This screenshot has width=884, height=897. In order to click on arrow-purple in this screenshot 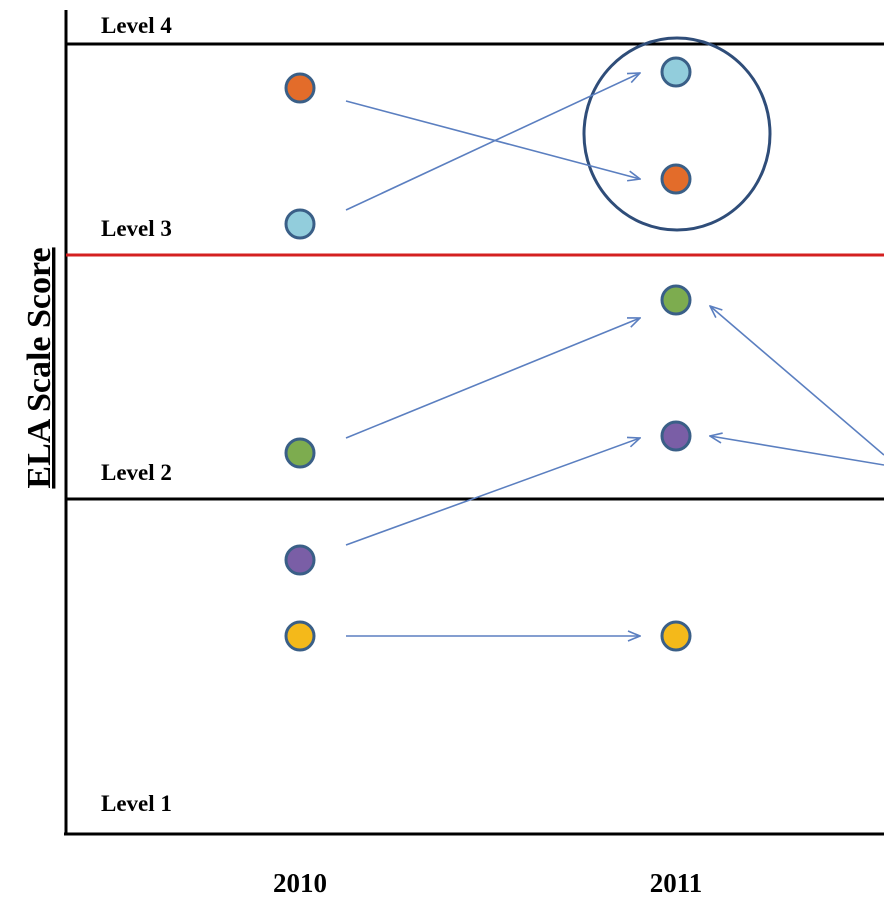, I will do `click(492, 492)`.